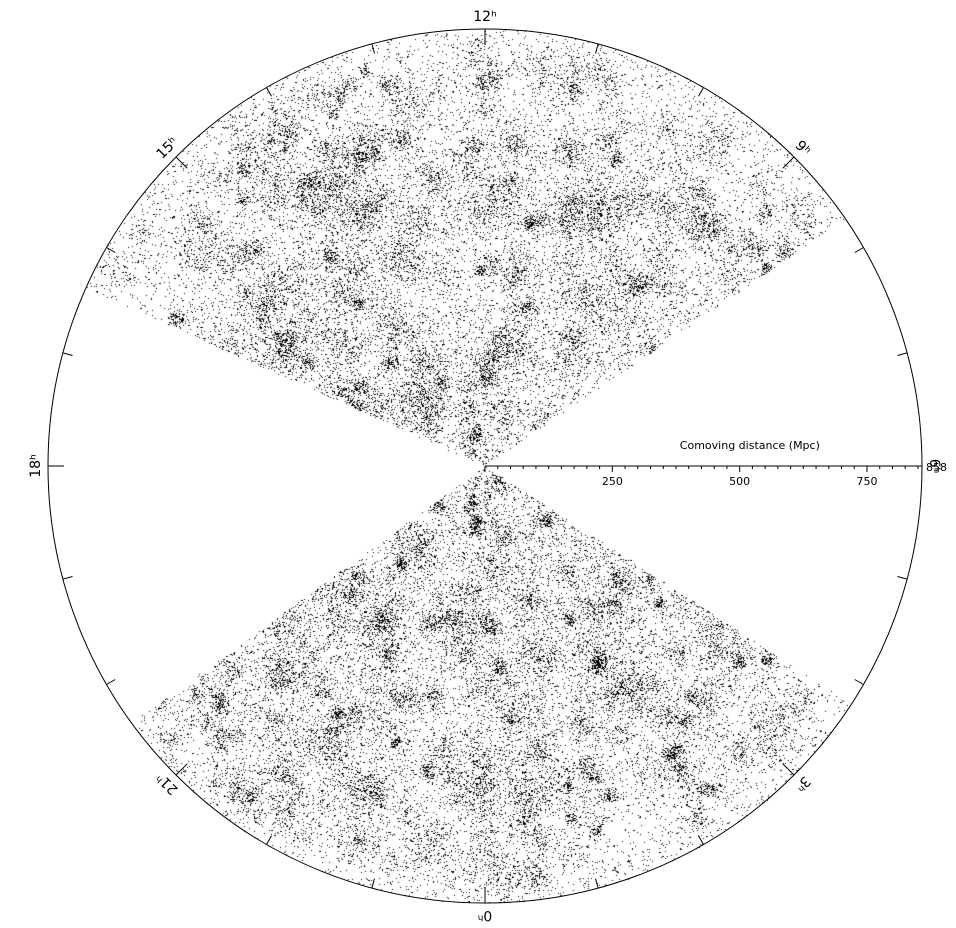 This screenshot has height=928, width=956. Describe the element at coordinates (902, 578) in the screenshot. I see `ra-tick-5h` at that location.